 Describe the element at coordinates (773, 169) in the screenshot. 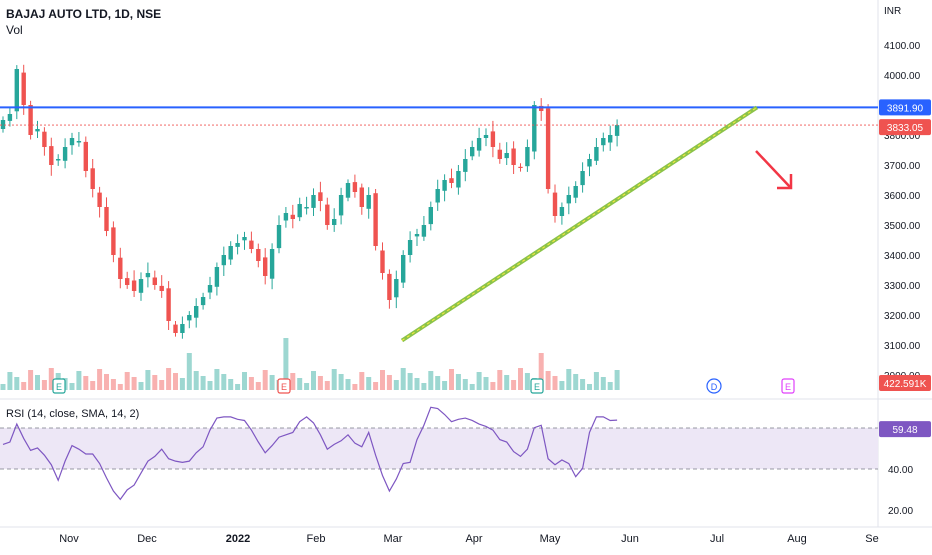

I see `arrow-annotation` at that location.